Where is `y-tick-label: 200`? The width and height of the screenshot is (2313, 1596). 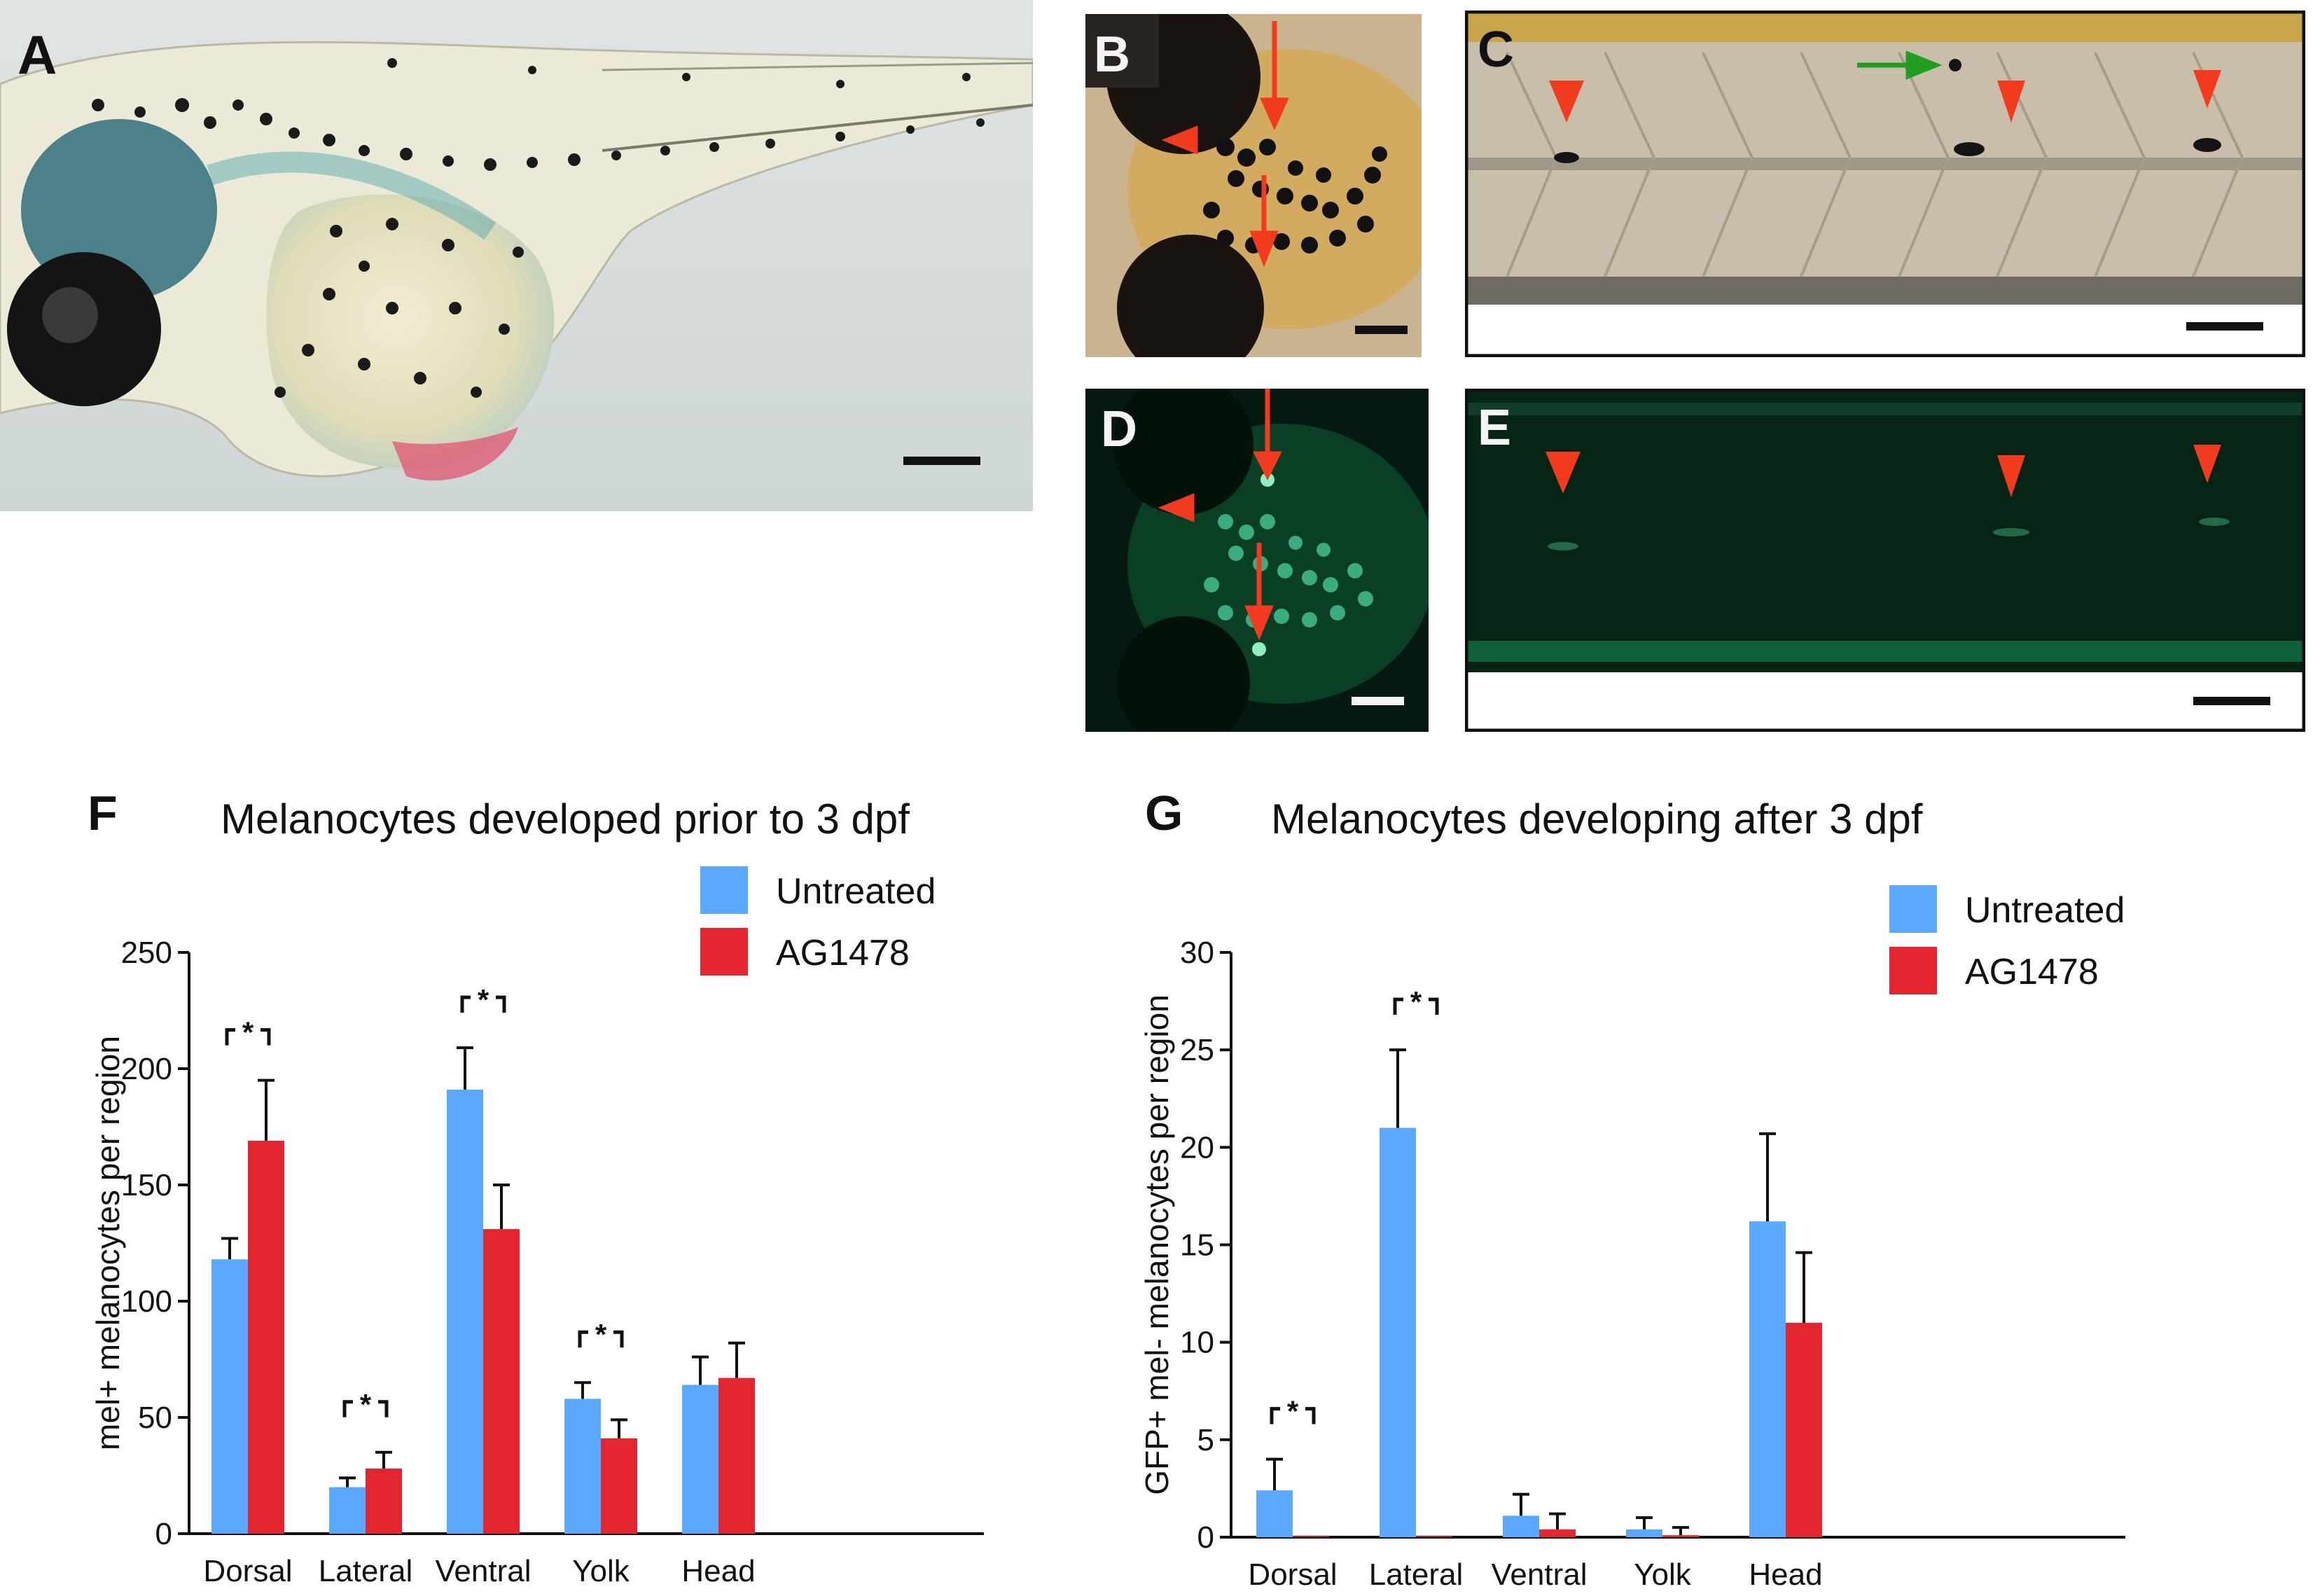 y-tick-label: 200 is located at coordinates (146, 1069).